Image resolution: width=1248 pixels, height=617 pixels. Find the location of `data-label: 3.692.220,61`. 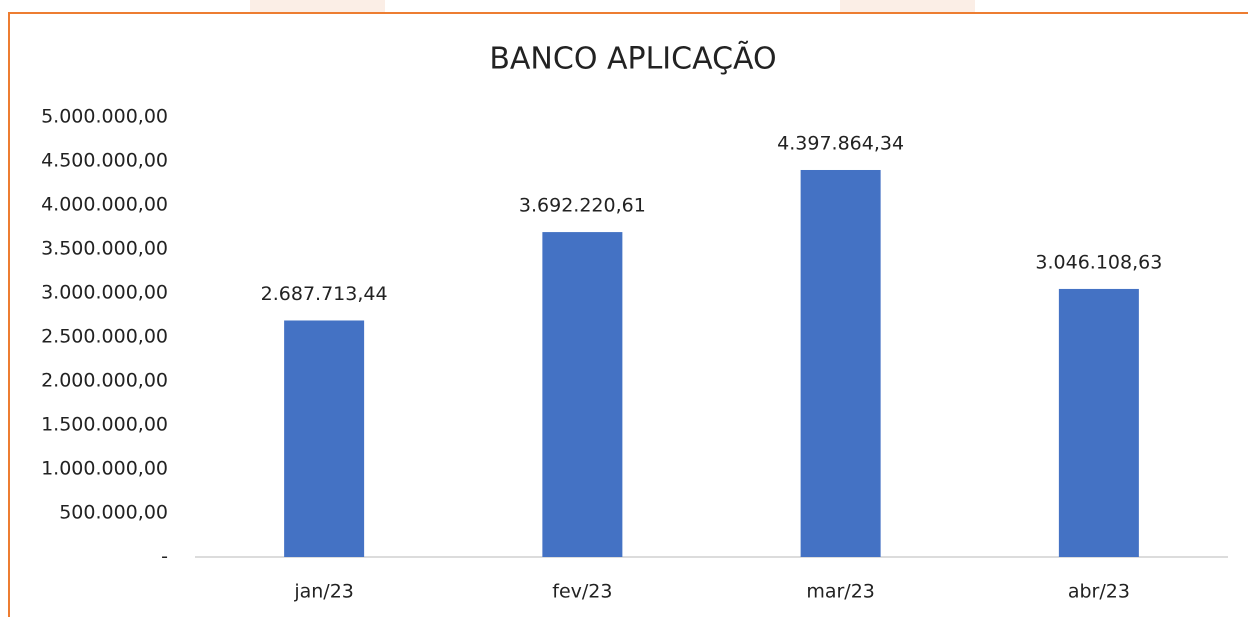

data-label: 3.692.220,61 is located at coordinates (582, 206).